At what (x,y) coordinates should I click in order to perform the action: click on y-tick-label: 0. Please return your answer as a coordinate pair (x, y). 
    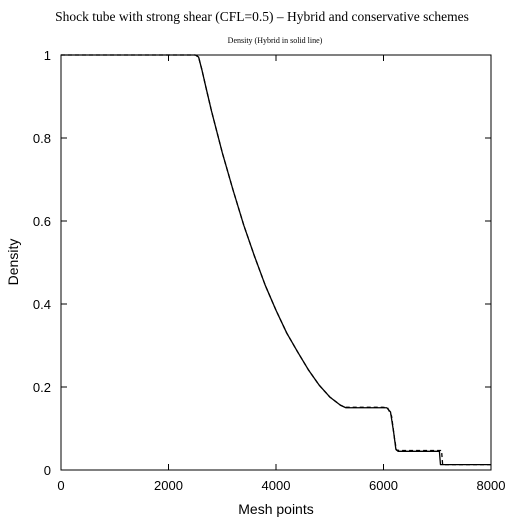
    Looking at the image, I should click on (47, 470).